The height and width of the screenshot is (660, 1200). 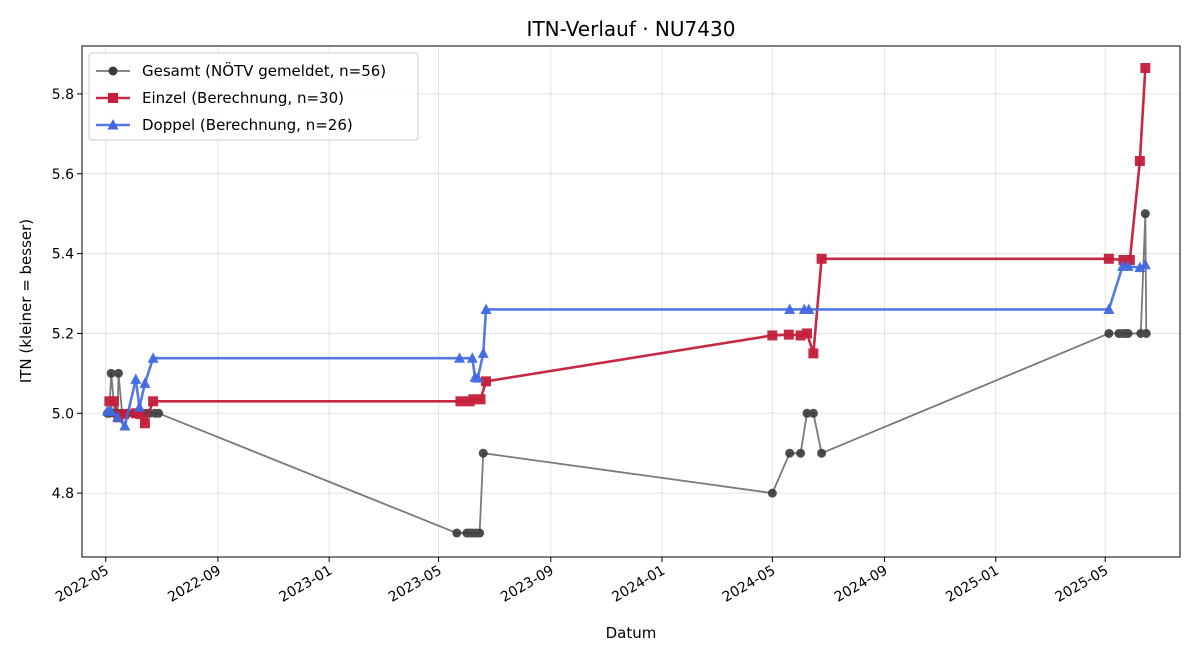 I want to click on x-tick-label: 2022-09, so click(x=194, y=584).